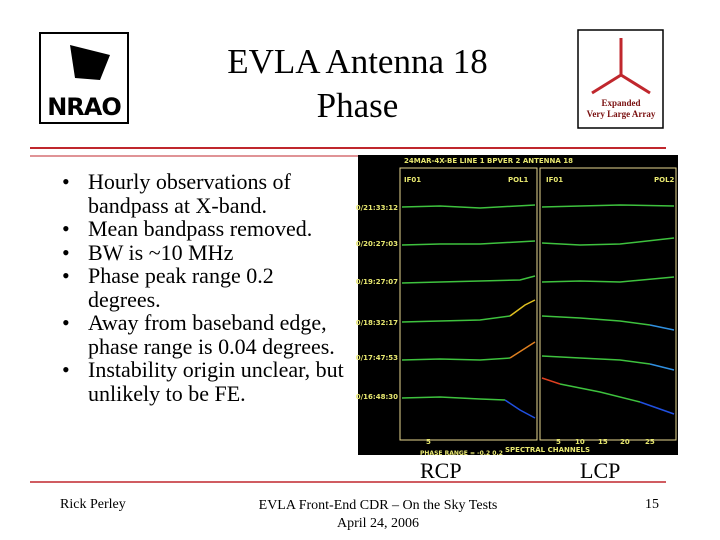 The height and width of the screenshot is (540, 720). I want to click on title-line: Phase, so click(357, 105).